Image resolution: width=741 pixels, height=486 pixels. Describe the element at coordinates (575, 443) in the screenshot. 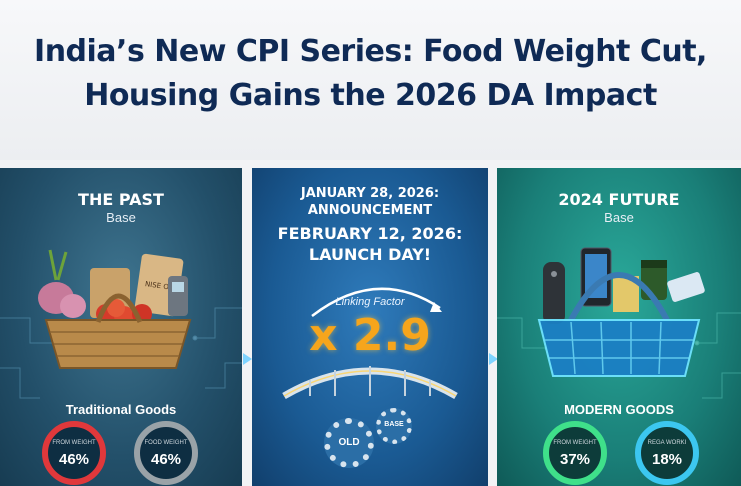

I see `future-ring-1-caption: FROM WEIGHT` at that location.